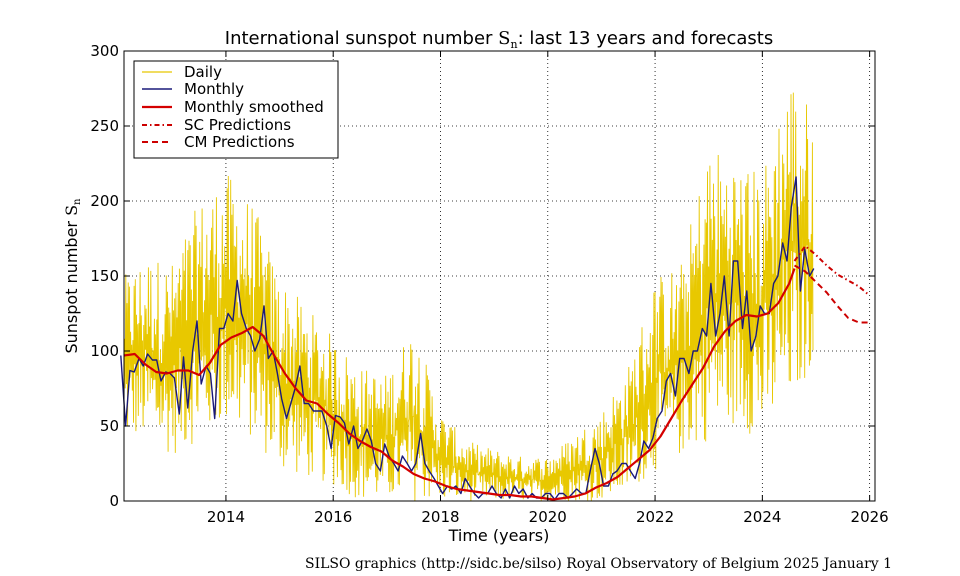 Image resolution: width=960 pixels, height=576 pixels. I want to click on x-tick-label: 2022, so click(655, 517).